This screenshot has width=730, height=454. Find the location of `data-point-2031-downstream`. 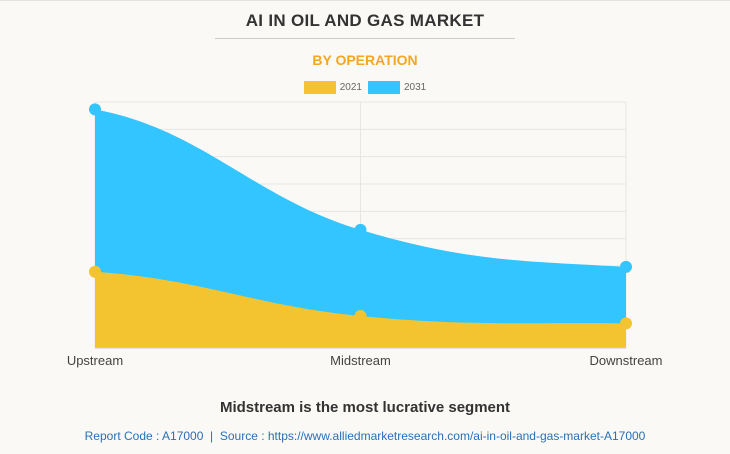

data-point-2031-downstream is located at coordinates (626, 266).